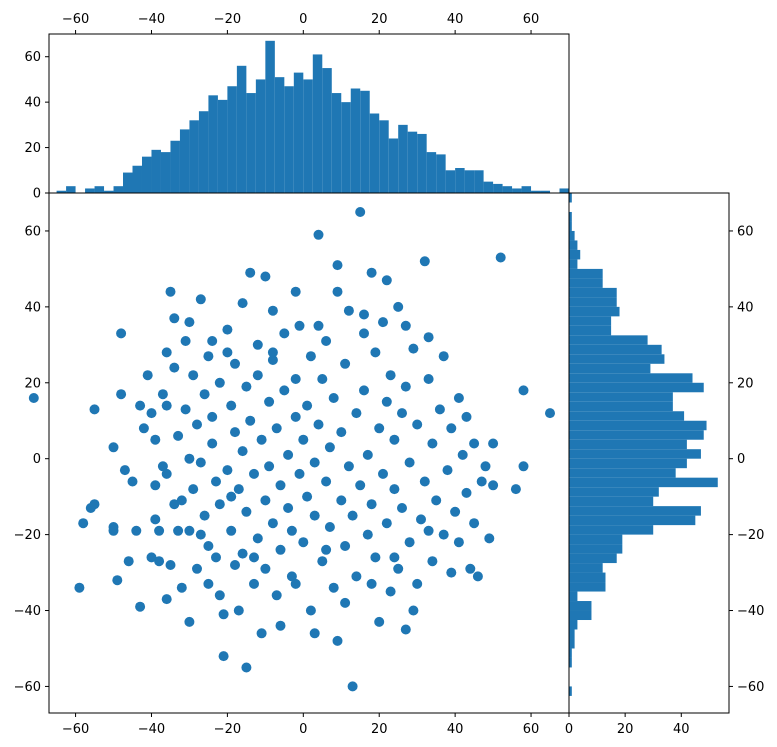  Describe the element at coordinates (531, 729) in the screenshot. I see `x-tick-label: 60` at that location.